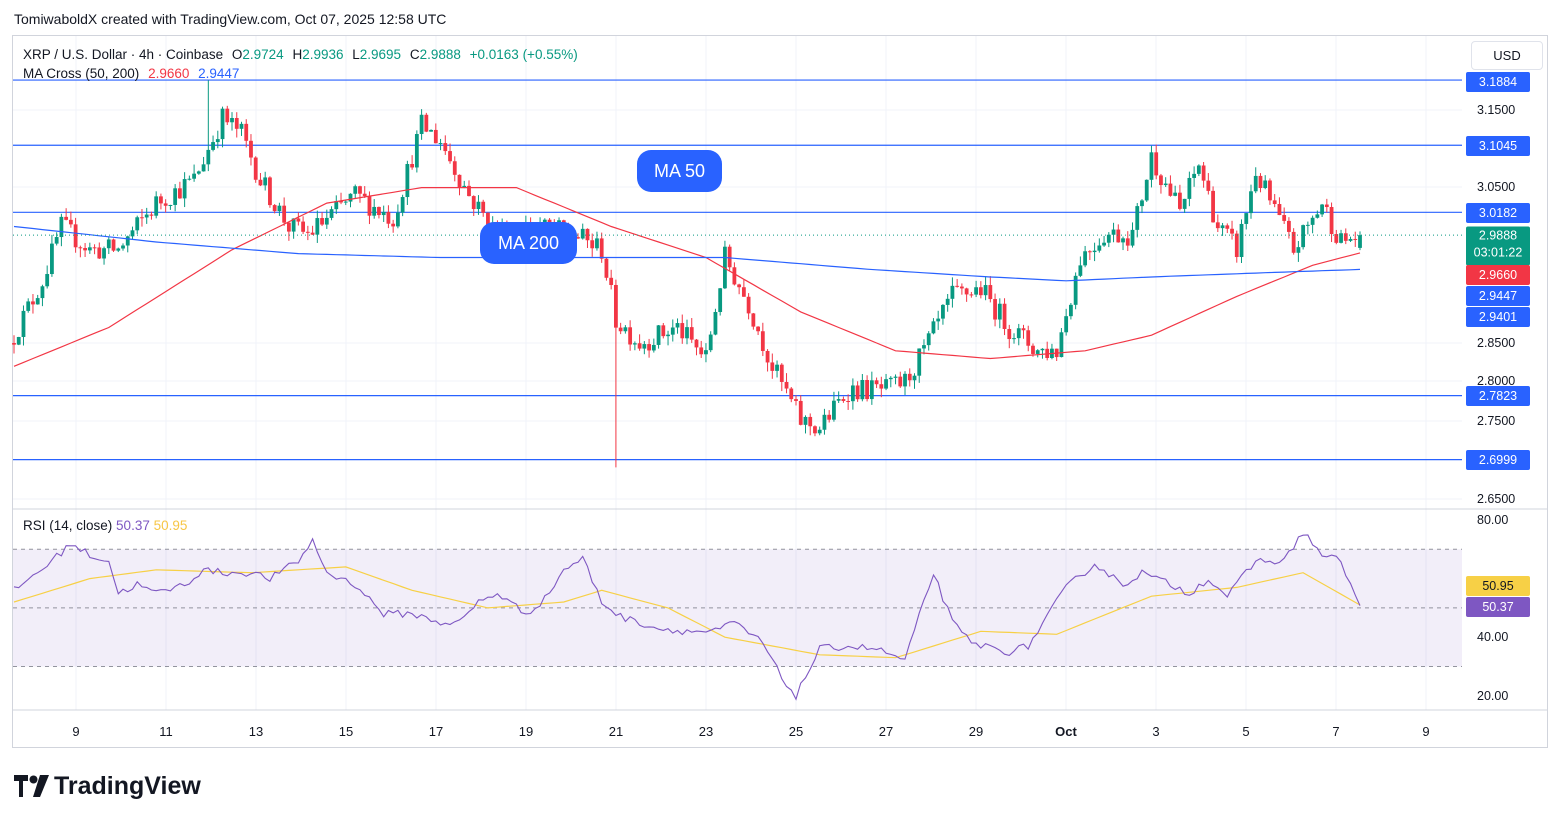  What do you see at coordinates (1336, 731) in the screenshot?
I see `time-label: 7` at bounding box center [1336, 731].